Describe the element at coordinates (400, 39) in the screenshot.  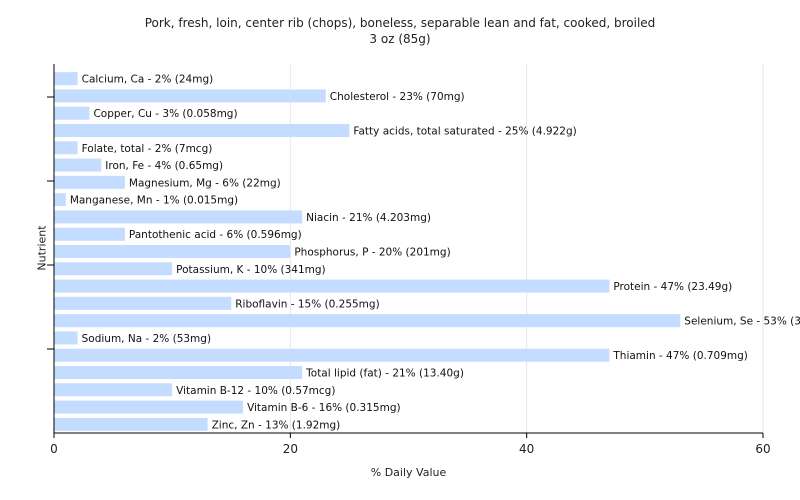
I see `chart-subtitle: 3 oz (85g)` at that location.